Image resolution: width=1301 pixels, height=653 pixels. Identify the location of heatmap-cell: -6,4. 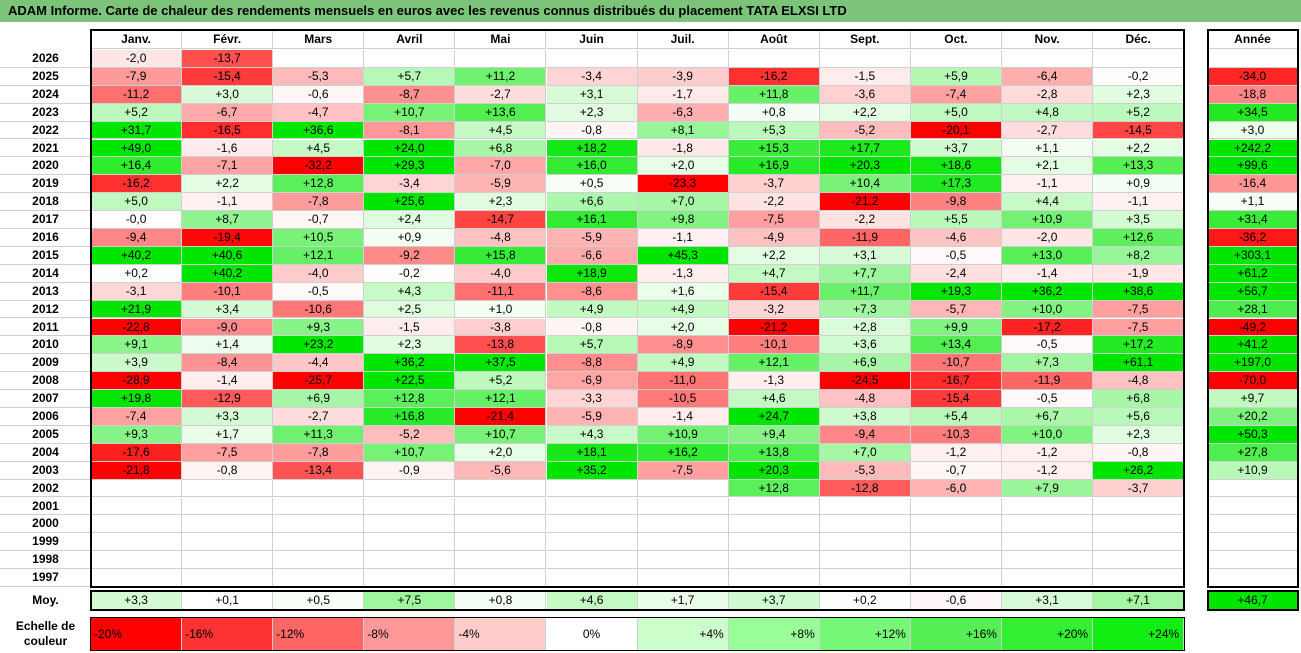
(1048, 76).